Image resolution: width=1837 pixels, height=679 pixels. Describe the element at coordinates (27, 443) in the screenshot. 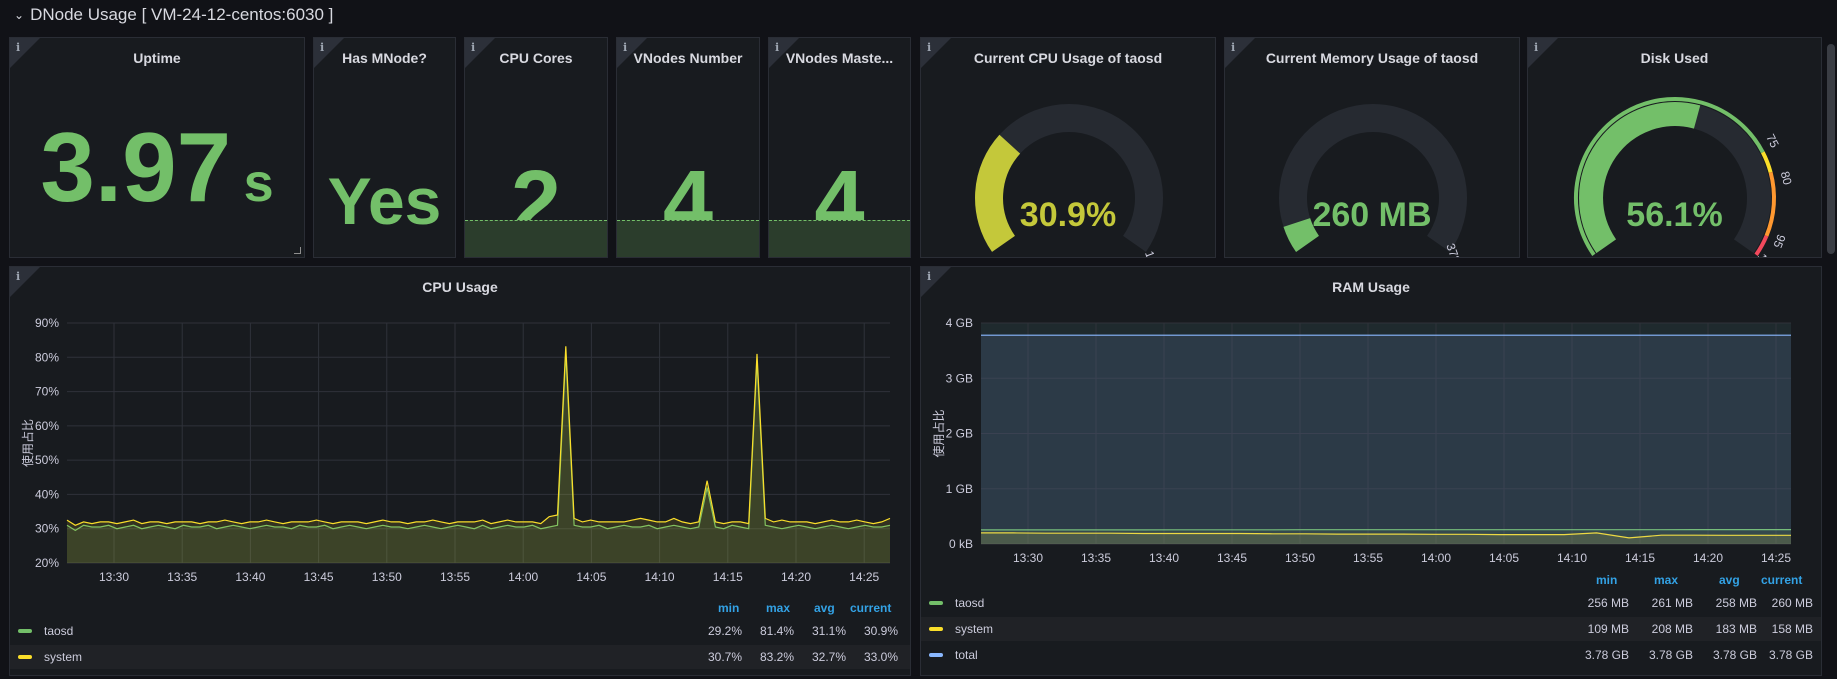

I see `y-axis-label: 使用占比` at that location.